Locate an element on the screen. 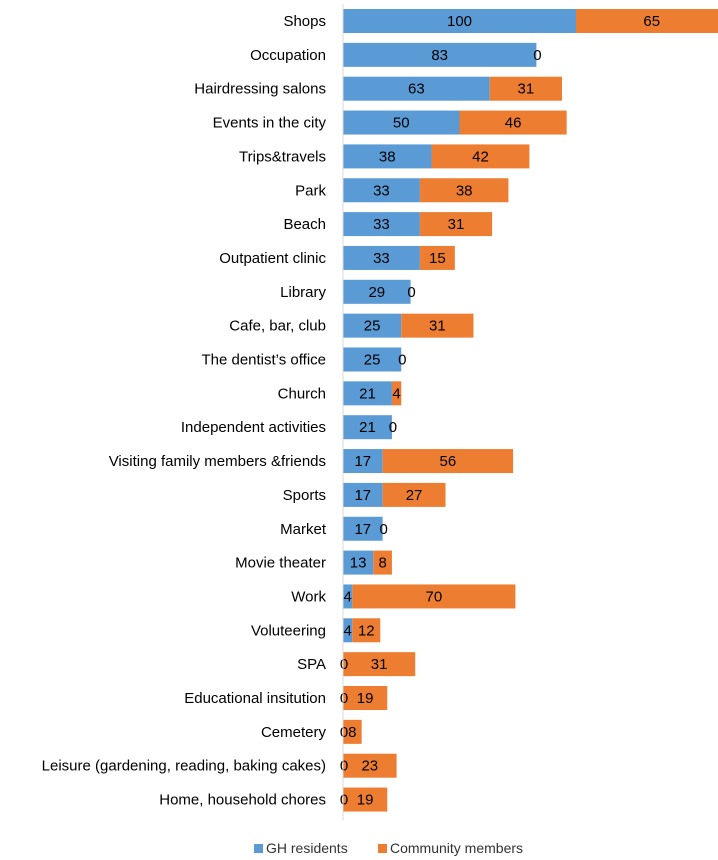 The image size is (718, 860). data-label: 29 is located at coordinates (376, 292).